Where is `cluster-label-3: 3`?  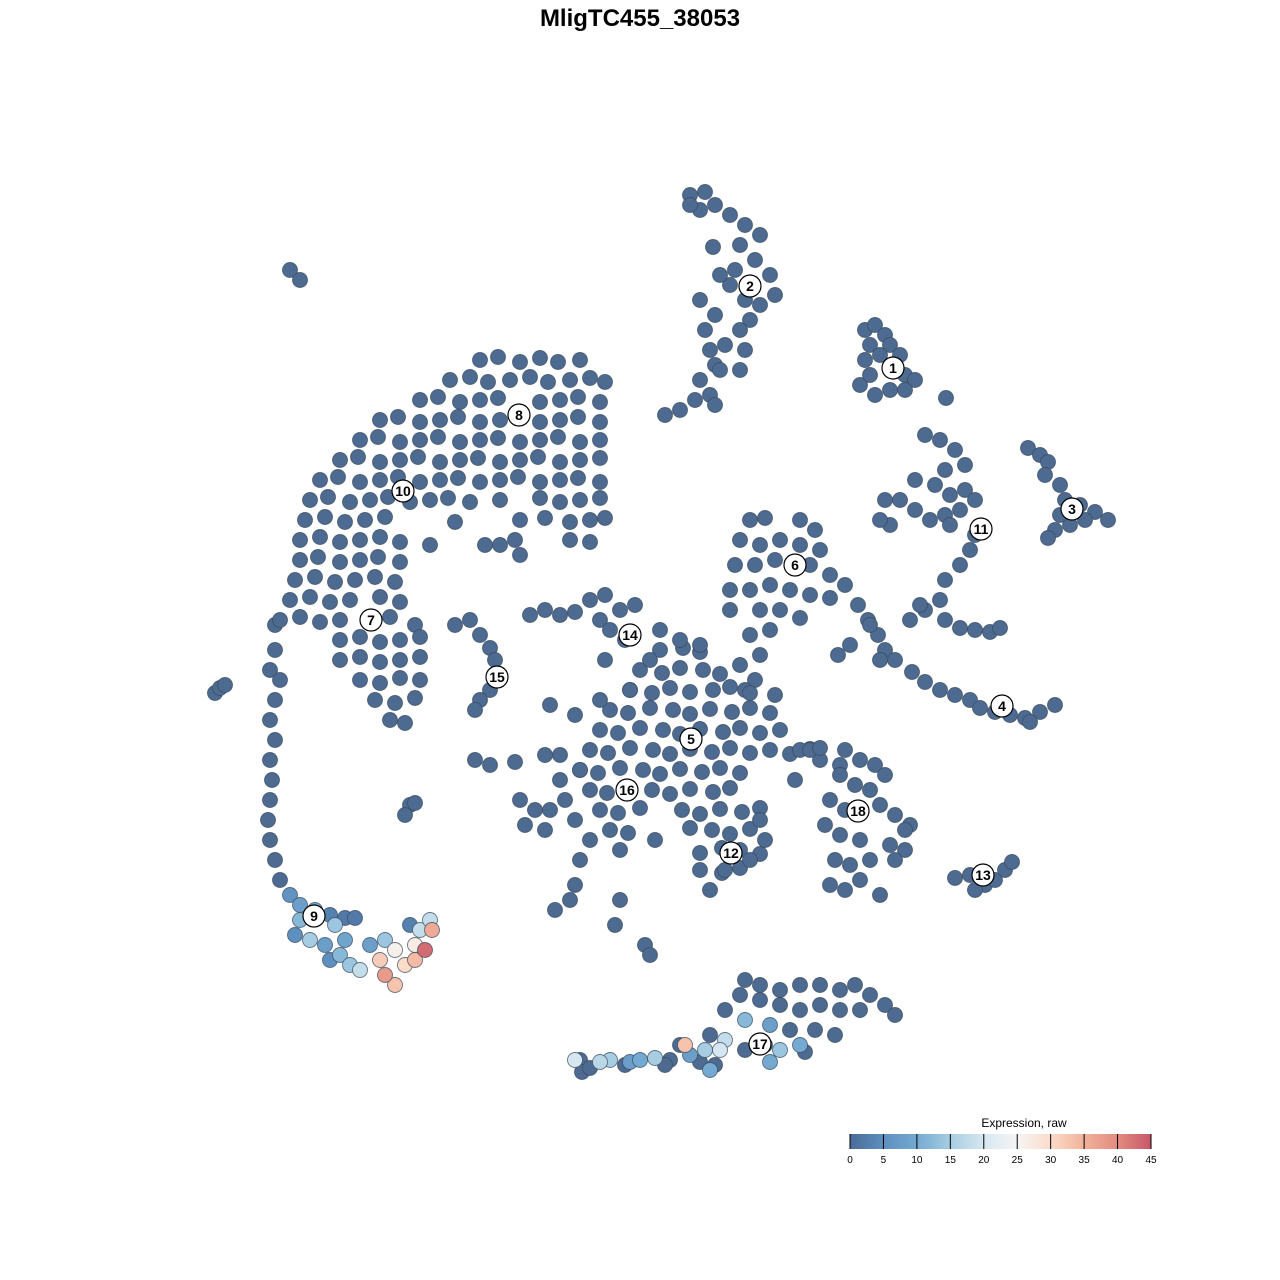
cluster-label-3: 3 is located at coordinates (1072, 509).